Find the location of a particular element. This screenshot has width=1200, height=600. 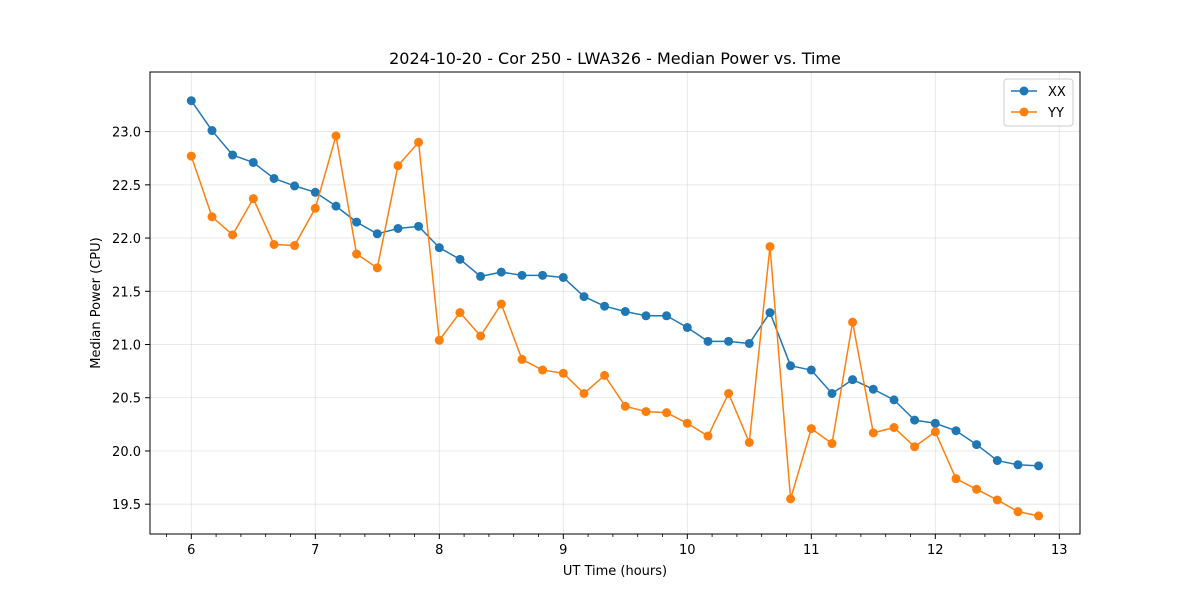

y-tick-label: 19.5 is located at coordinates (126, 505).